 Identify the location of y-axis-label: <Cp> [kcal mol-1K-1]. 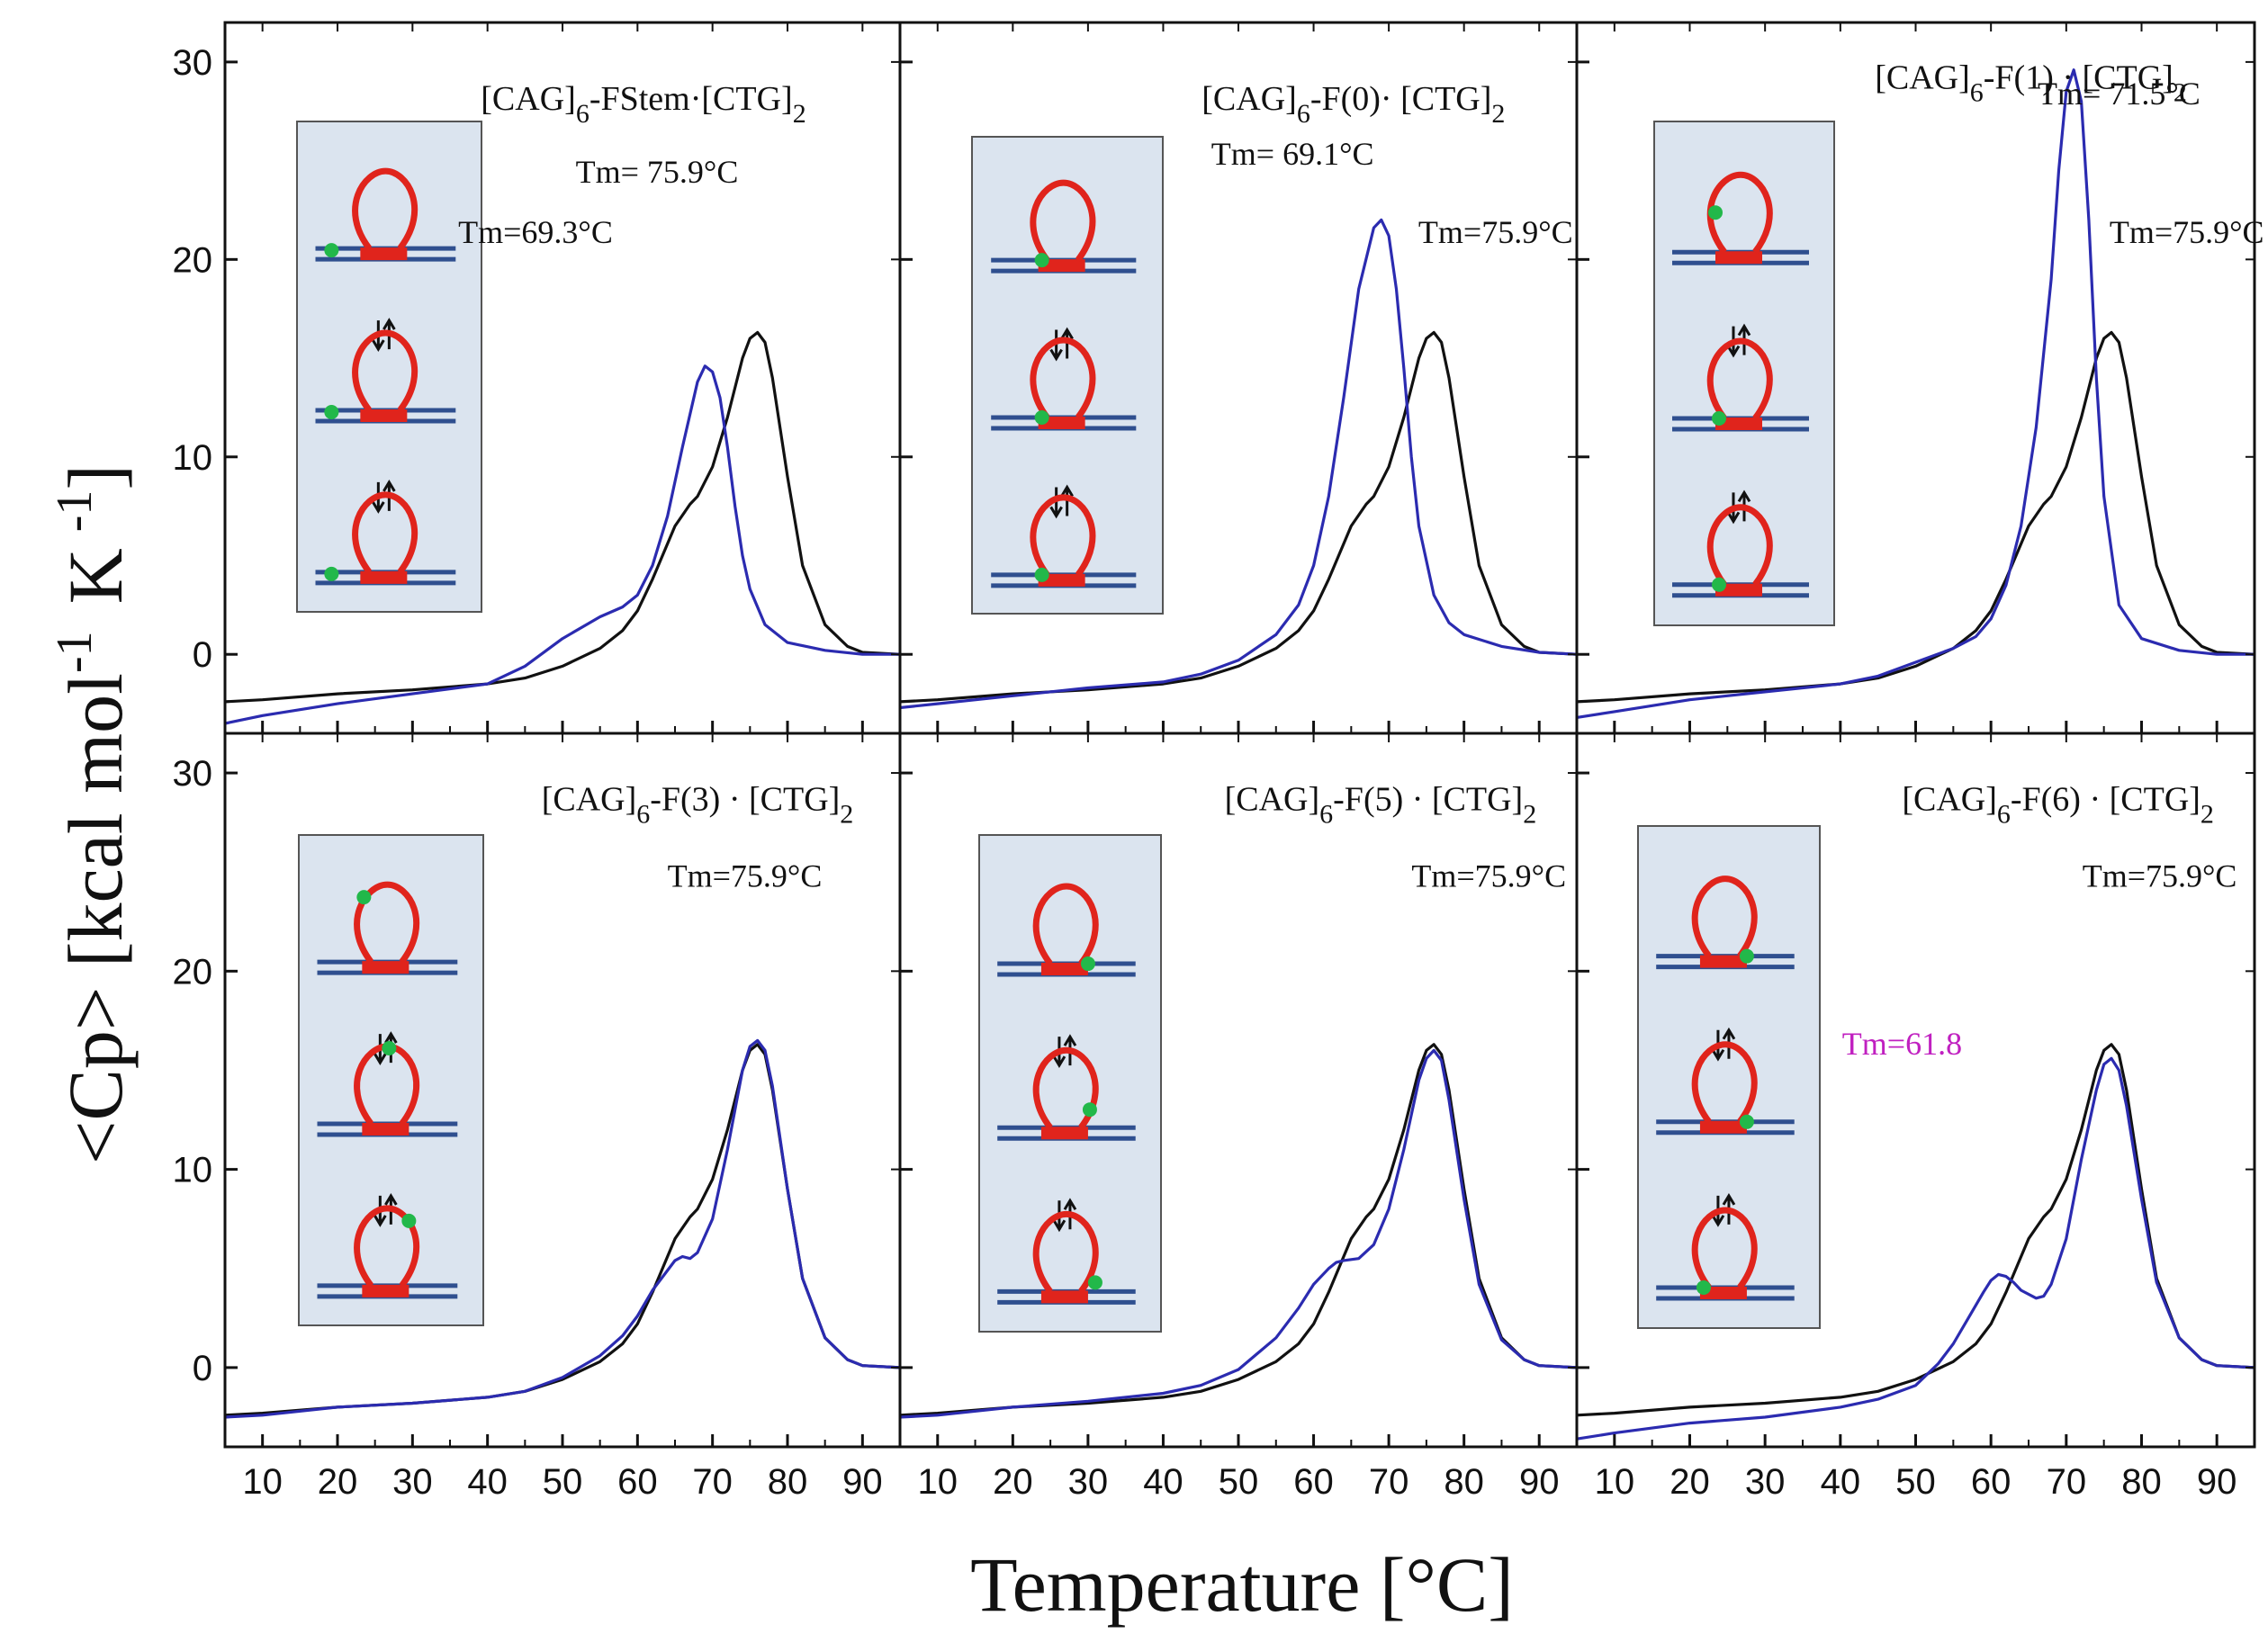
(93, 814).